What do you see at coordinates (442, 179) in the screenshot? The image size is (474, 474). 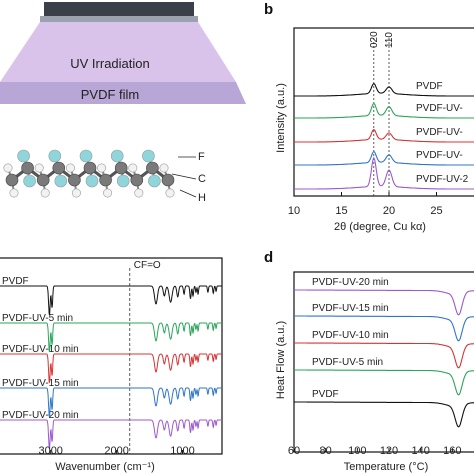 I see `xrd-series-label: PVDF-UV-2` at bounding box center [442, 179].